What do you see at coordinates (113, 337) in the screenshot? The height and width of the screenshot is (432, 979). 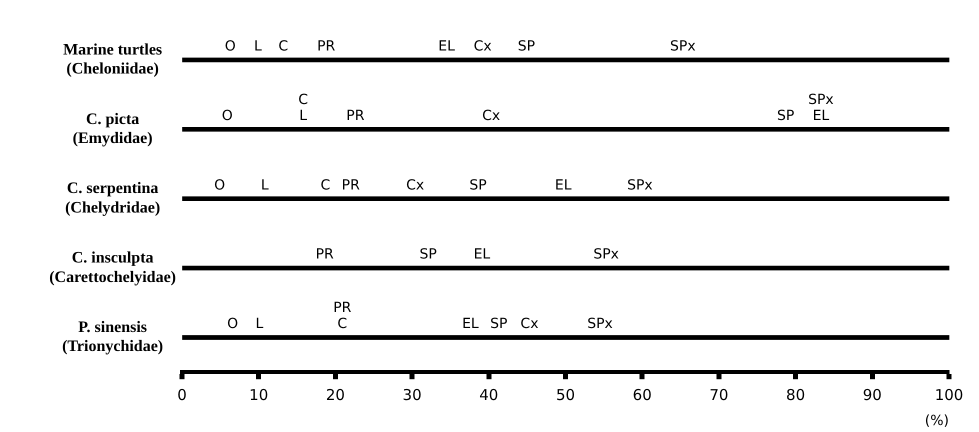 I see `y-tick-label: P. sinensis (Trionychidae)` at bounding box center [113, 337].